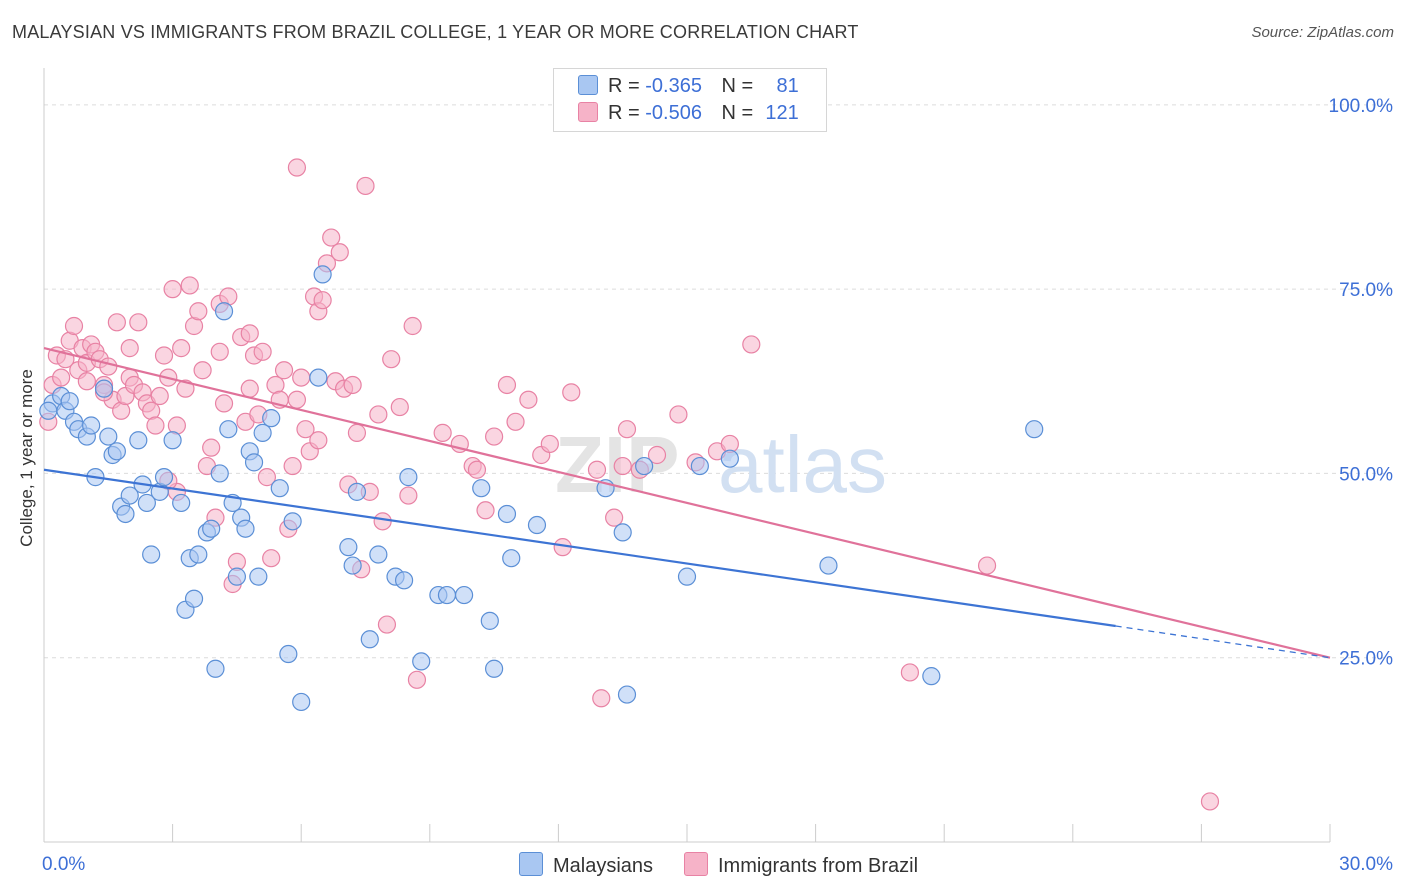 This screenshot has height=892, width=1406. I want to click on watermark: ZIP atlas, so click(721, 464).